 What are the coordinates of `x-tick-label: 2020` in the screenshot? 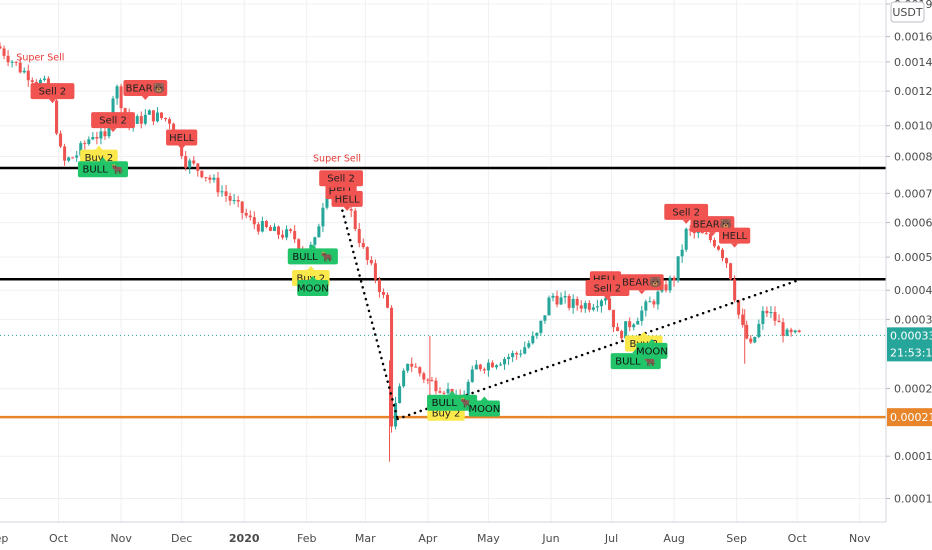 It's located at (244, 538).